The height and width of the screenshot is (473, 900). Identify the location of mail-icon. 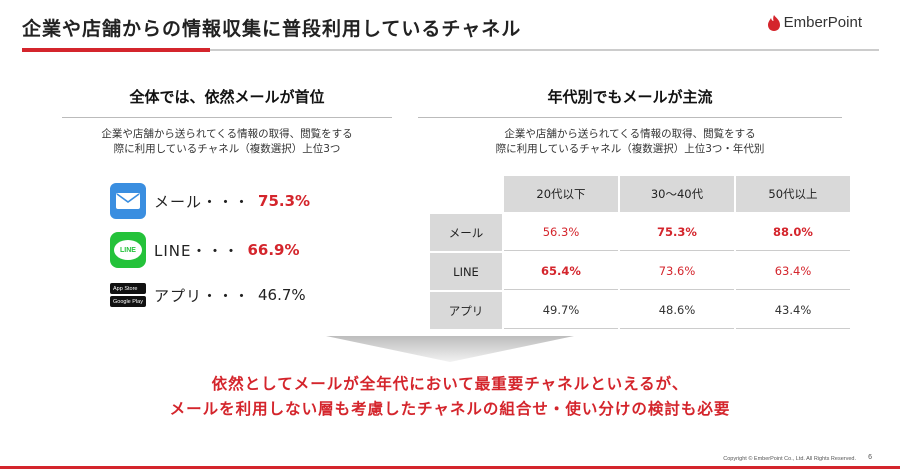
(128, 201).